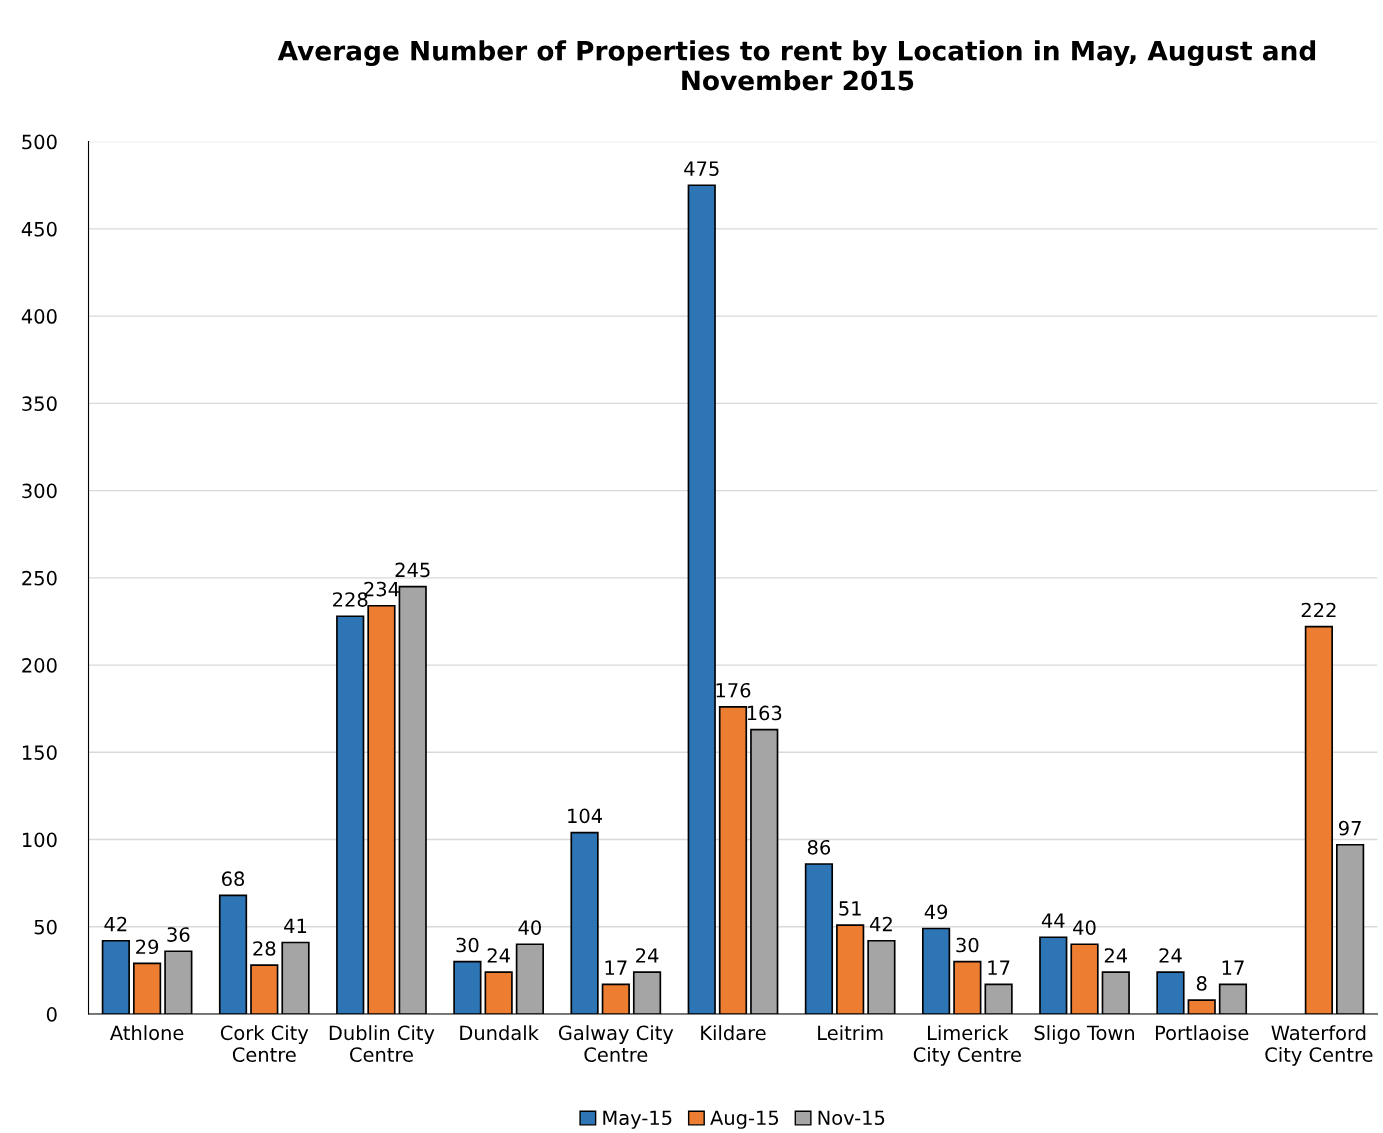 The height and width of the screenshot is (1133, 1383). Describe the element at coordinates (637, 1119) in the screenshot. I see `legend-label: May-15` at that location.